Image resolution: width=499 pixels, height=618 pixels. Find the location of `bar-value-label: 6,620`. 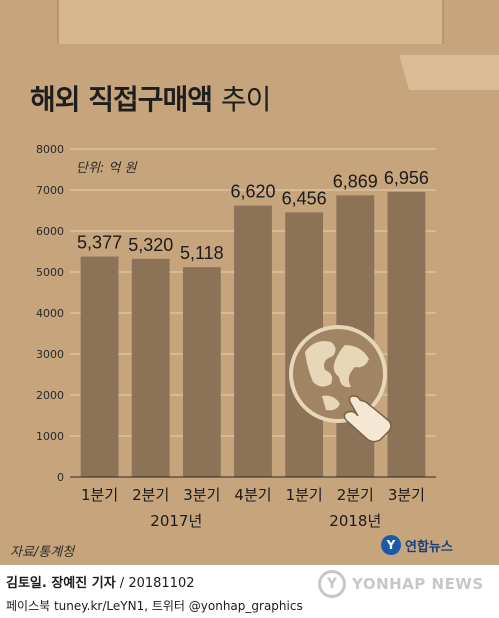

bar-value-label: 6,620 is located at coordinates (252, 192).